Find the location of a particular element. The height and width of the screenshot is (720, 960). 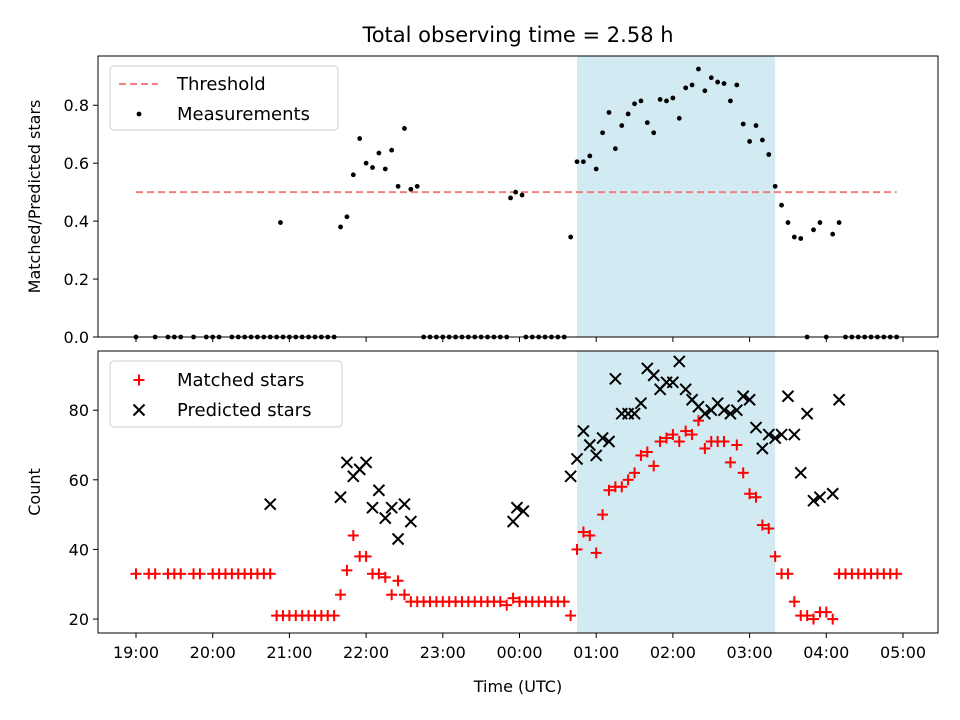

predicted-point-1-b is located at coordinates (340, 497).